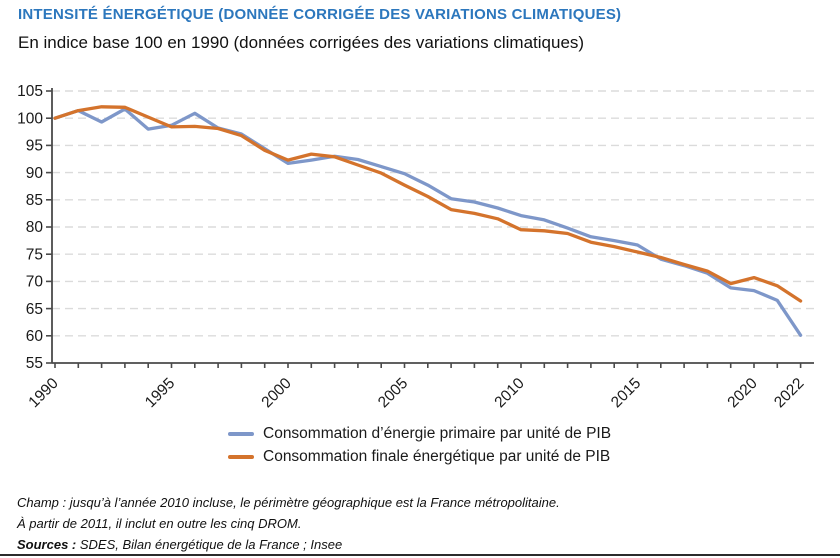 The width and height of the screenshot is (840, 558). Describe the element at coordinates (35, 173) in the screenshot. I see `y-tick-label: 90` at that location.